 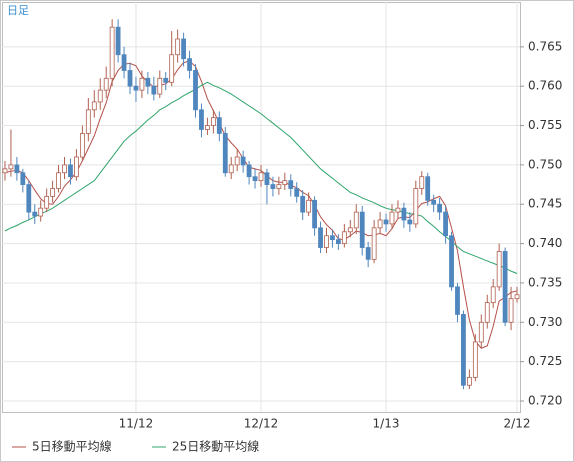 I want to click on legend-label: 25日移動平均線, so click(x=215, y=446).